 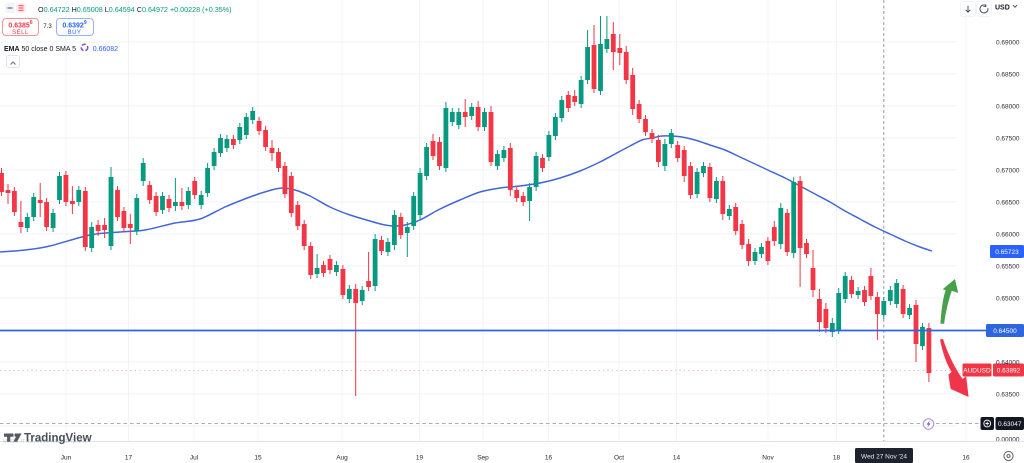 I want to click on svg-text: AUDUSD, so click(x=977, y=371).